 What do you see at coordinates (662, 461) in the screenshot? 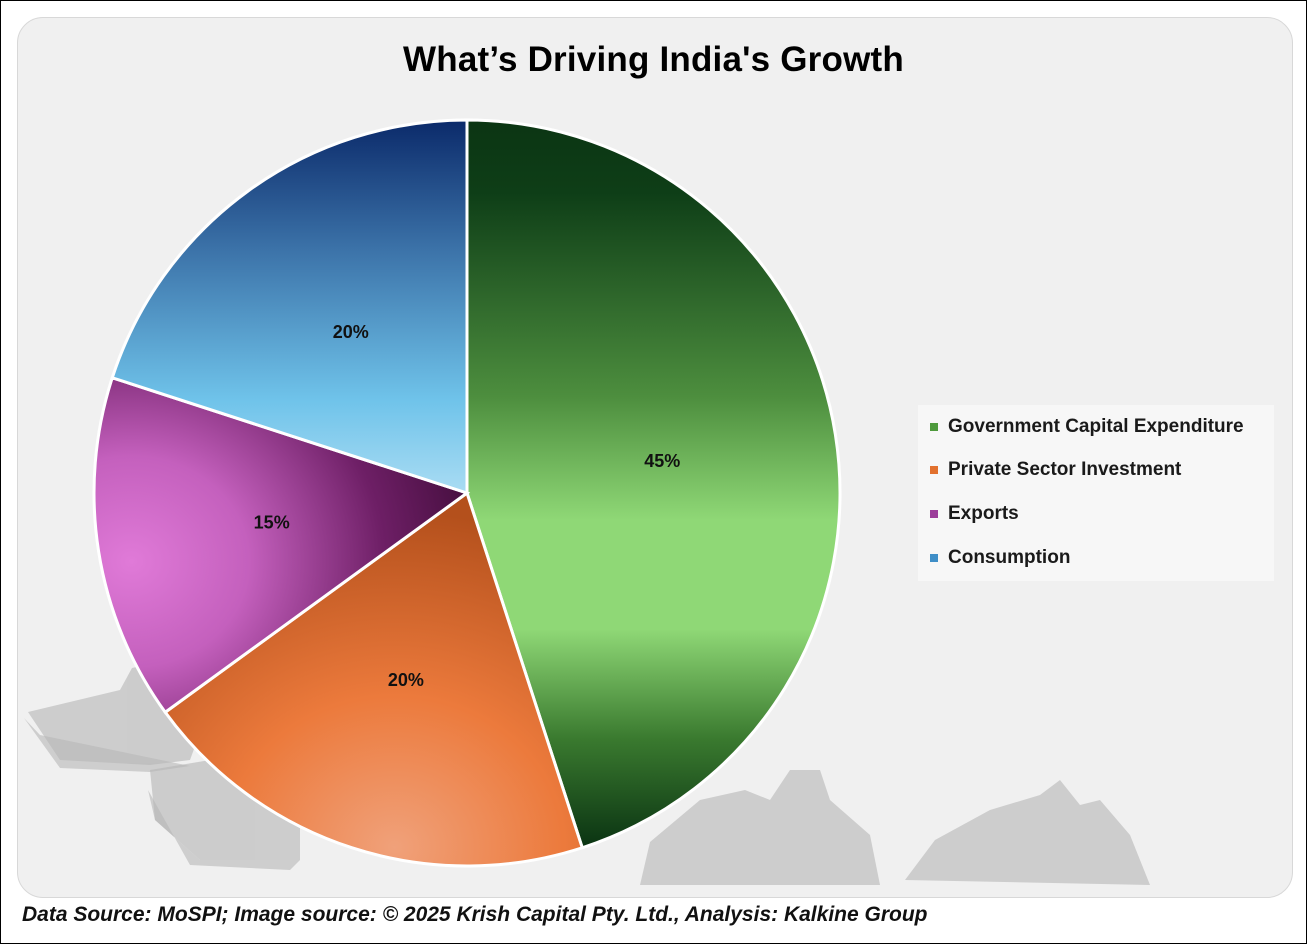
I see `data-label-government-capital-expenditure: 45%` at bounding box center [662, 461].